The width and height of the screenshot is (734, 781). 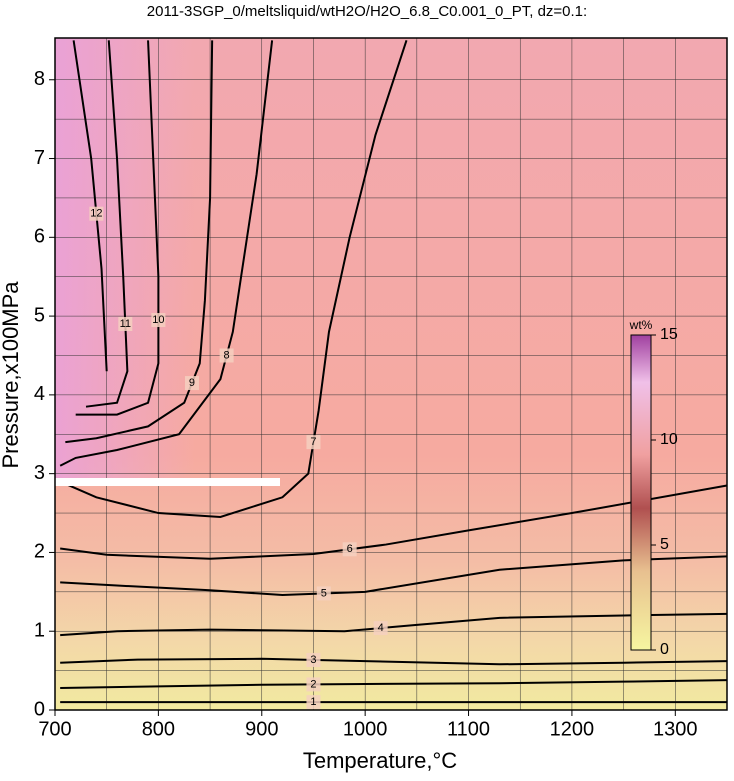 I want to click on contour-label: 10, so click(x=158, y=320).